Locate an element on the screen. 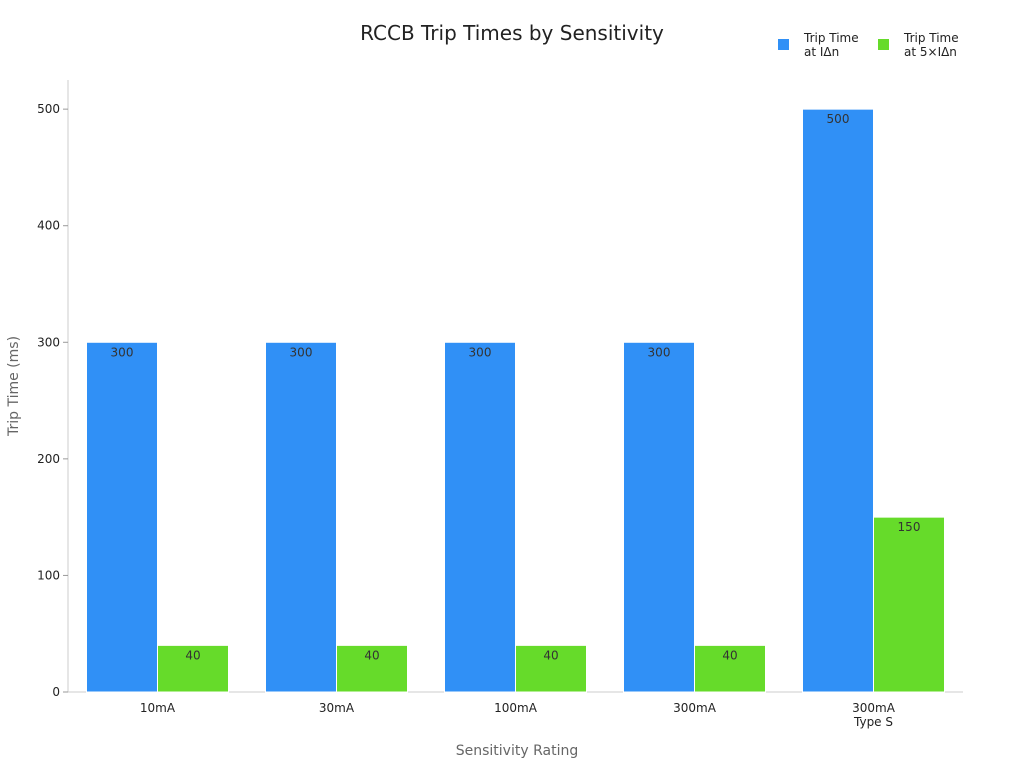  x-tick-label: 300mA is located at coordinates (695, 708).